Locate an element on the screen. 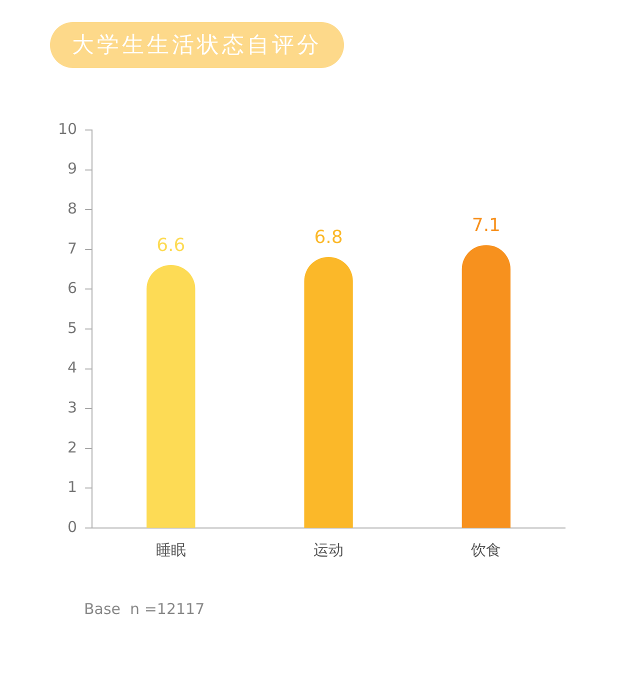  x-tick-label: 运动 is located at coordinates (329, 549).